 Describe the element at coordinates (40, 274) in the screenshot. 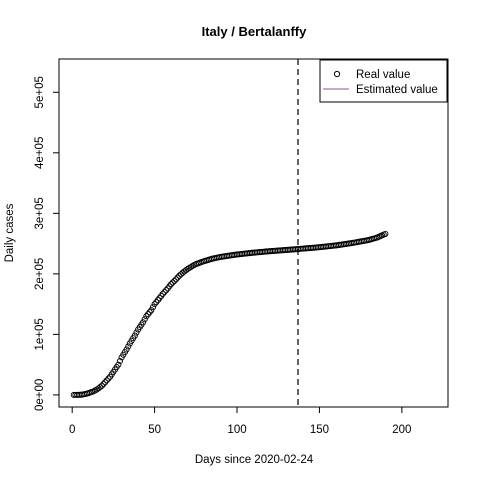

I see `y-tick-label: 2e+05` at that location.